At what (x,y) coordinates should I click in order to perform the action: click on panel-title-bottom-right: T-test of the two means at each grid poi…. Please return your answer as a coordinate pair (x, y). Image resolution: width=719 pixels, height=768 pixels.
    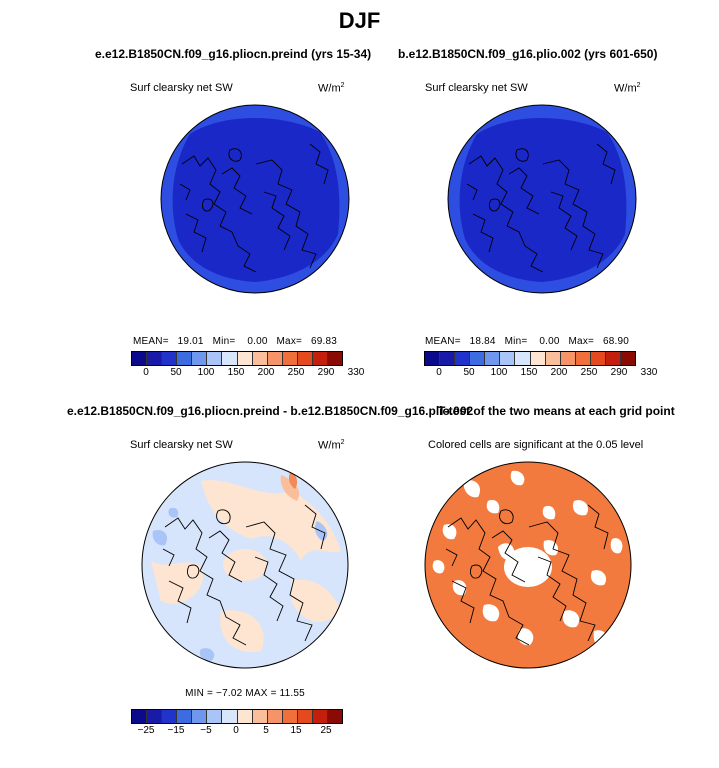
    Looking at the image, I should click on (556, 411).